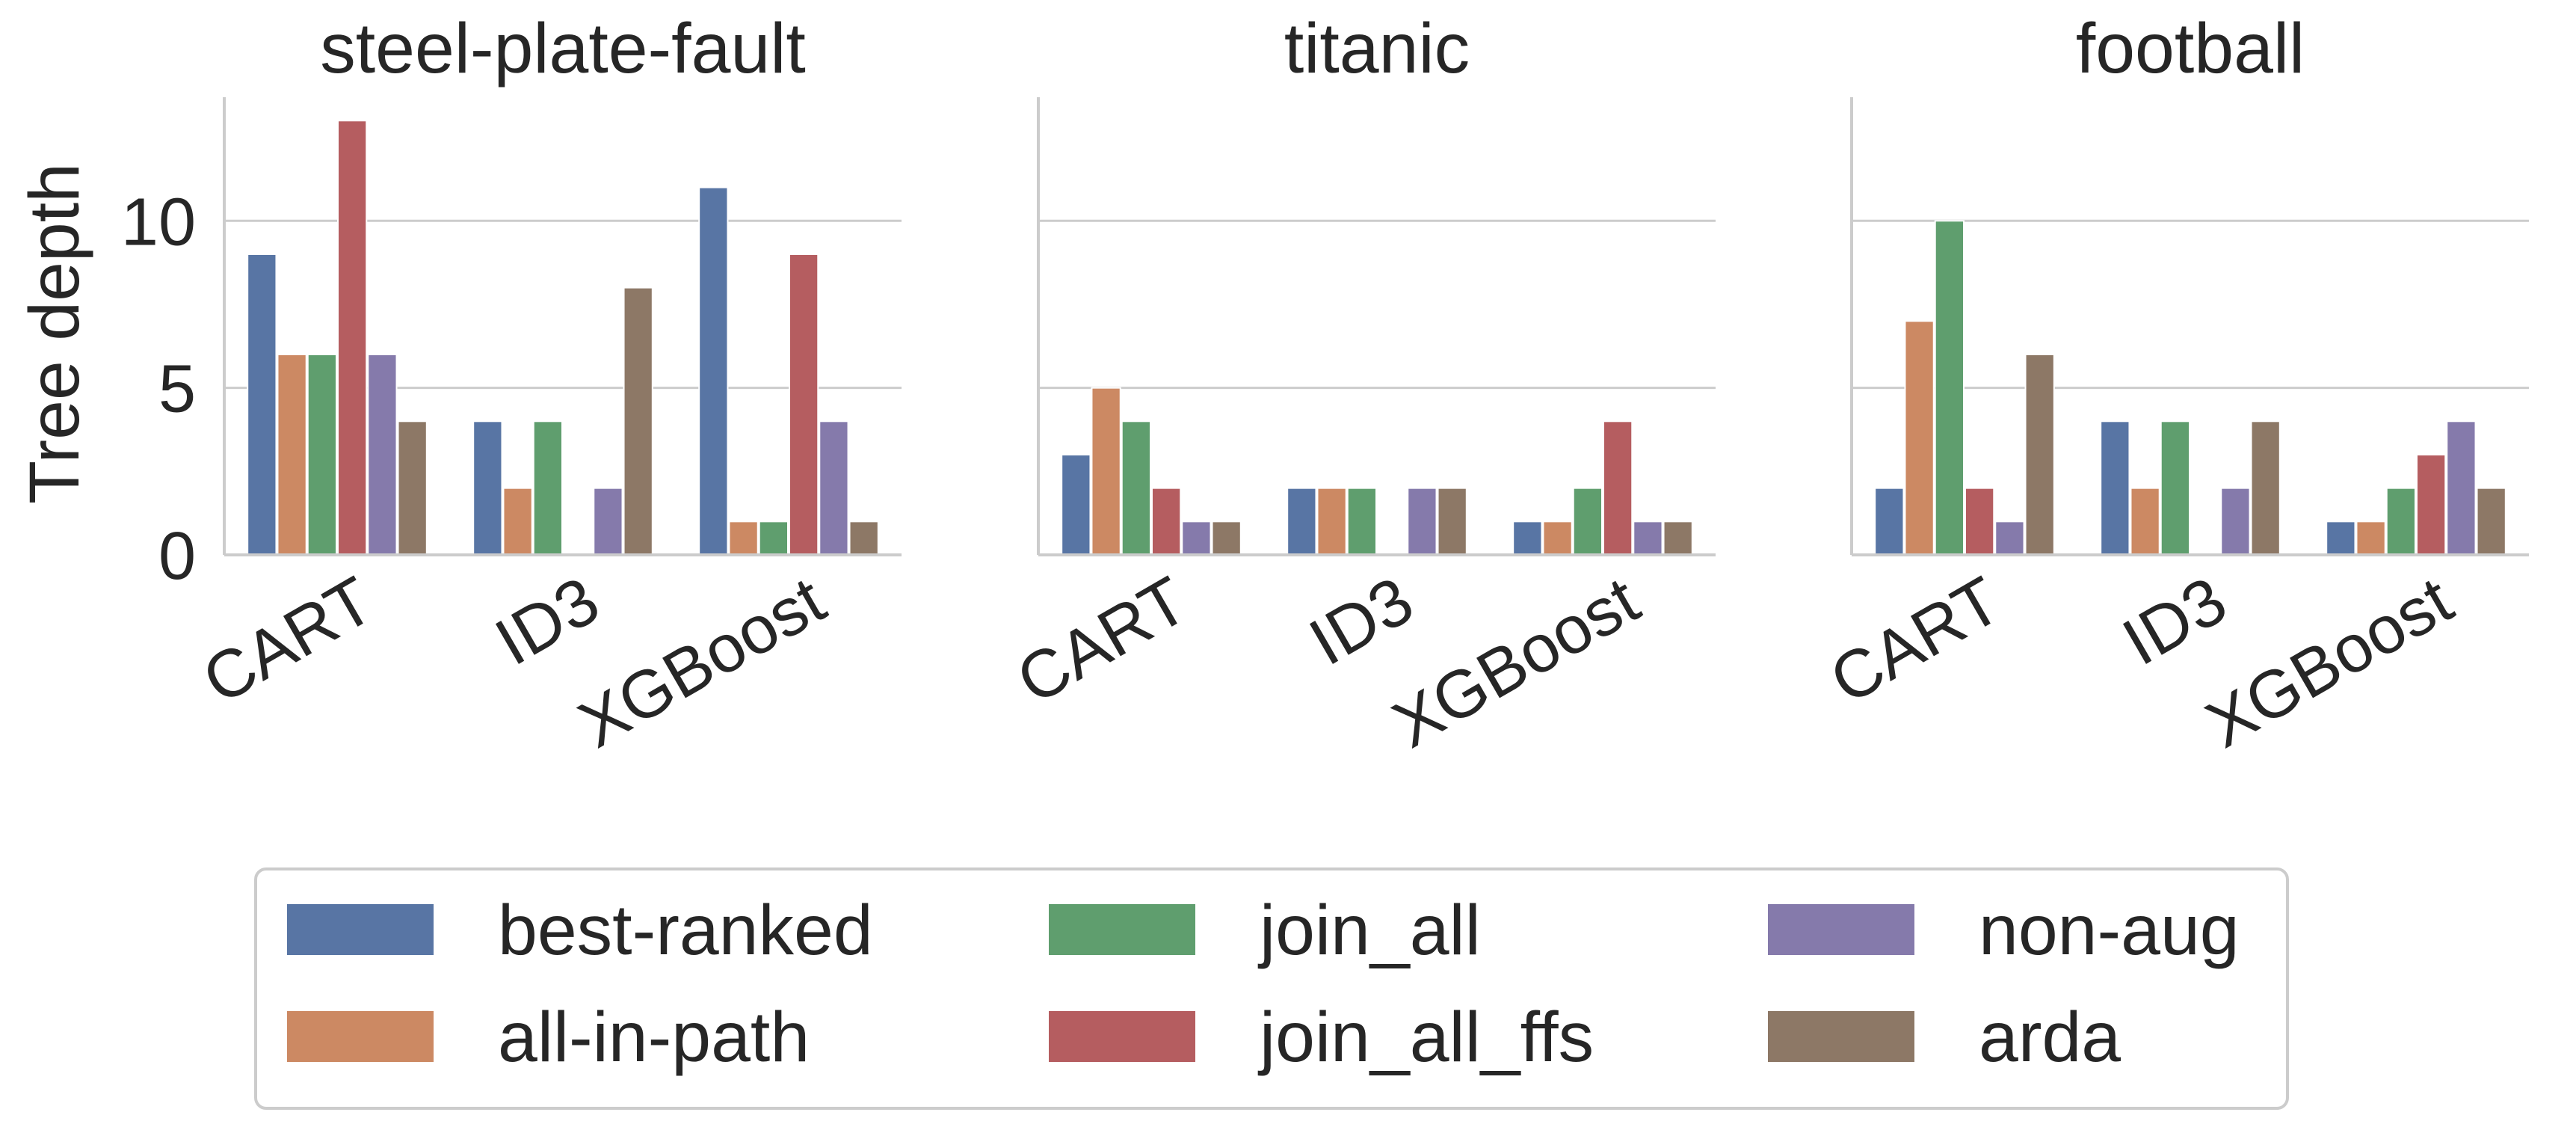  What do you see at coordinates (713, 371) in the screenshot?
I see `bar-steel-plate-fault-xgboost-best-ranked` at bounding box center [713, 371].